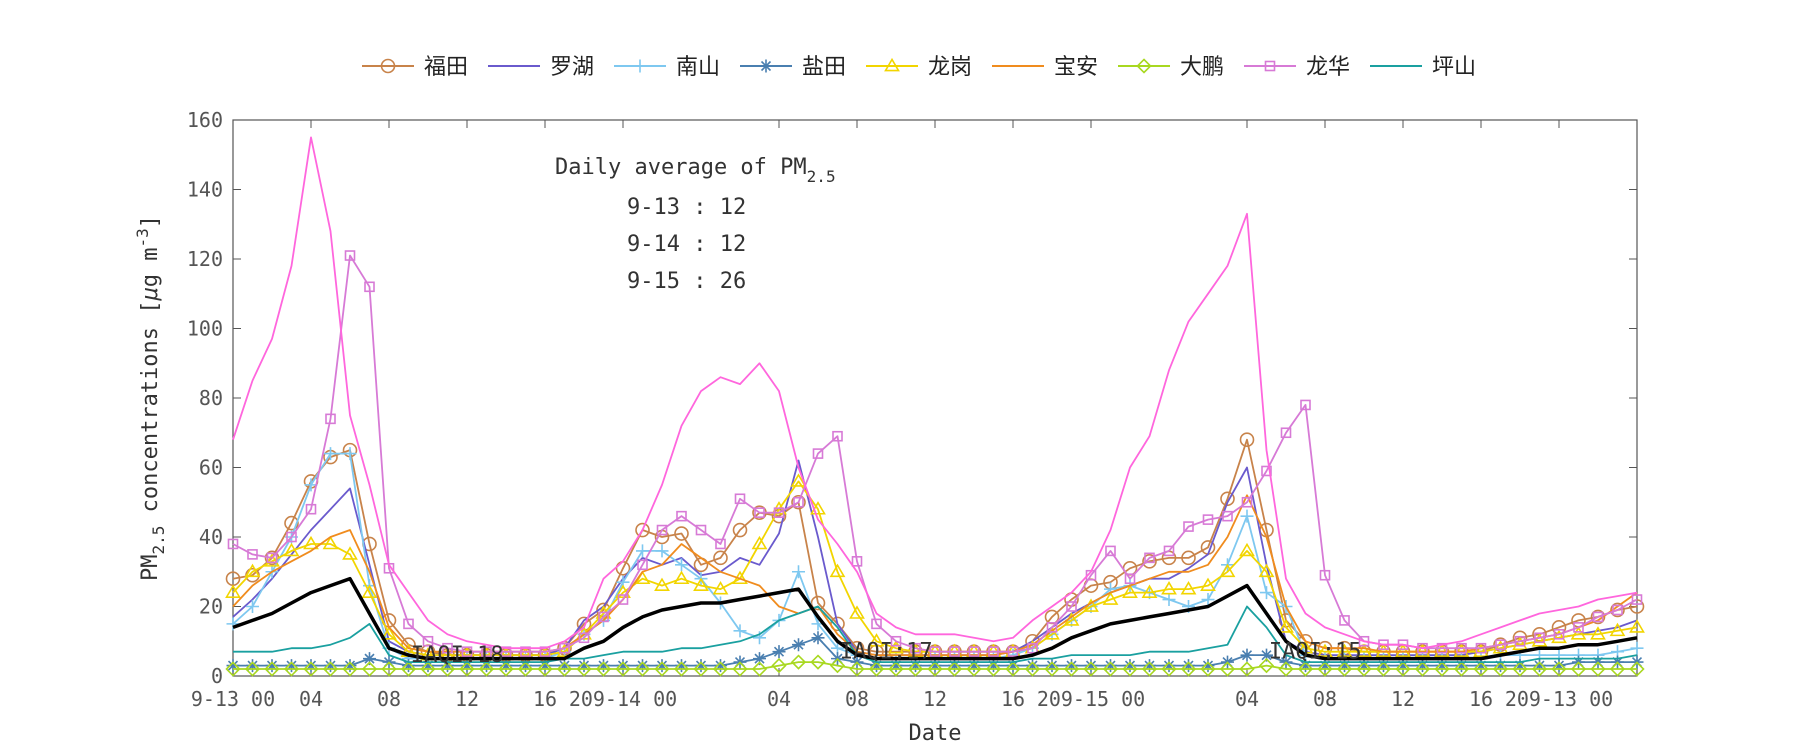  I want to click on annotation-line-3: 9-15 : 26, so click(686, 281).